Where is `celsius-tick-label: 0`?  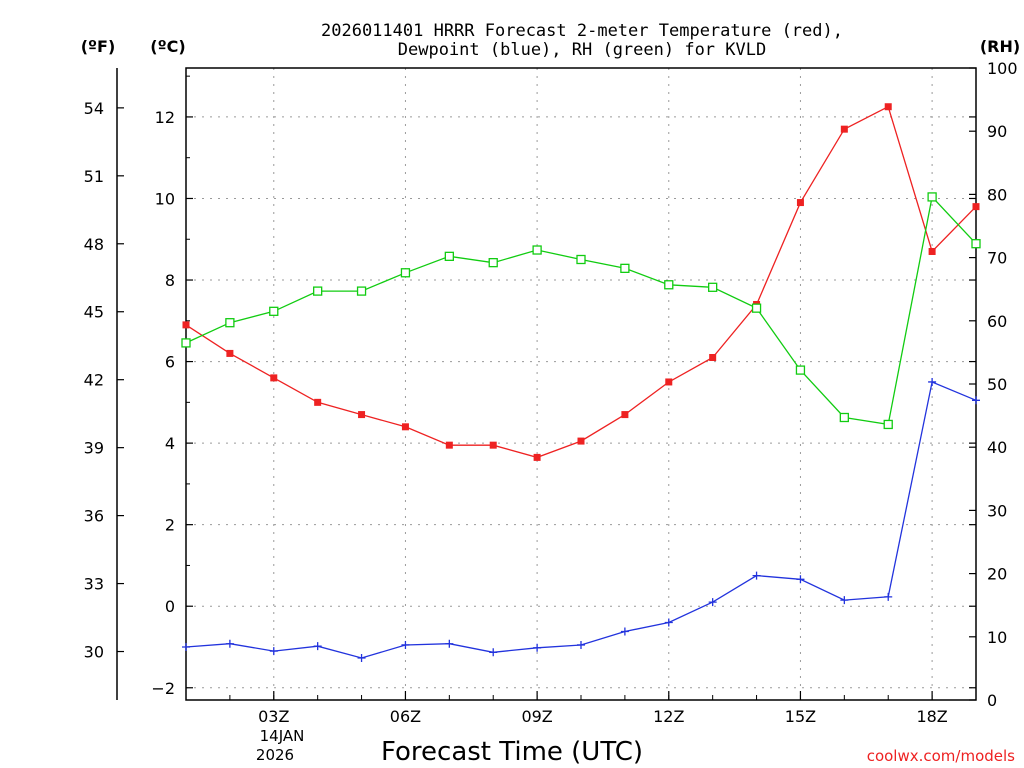
celsius-tick-label: 0 is located at coordinates (170, 606).